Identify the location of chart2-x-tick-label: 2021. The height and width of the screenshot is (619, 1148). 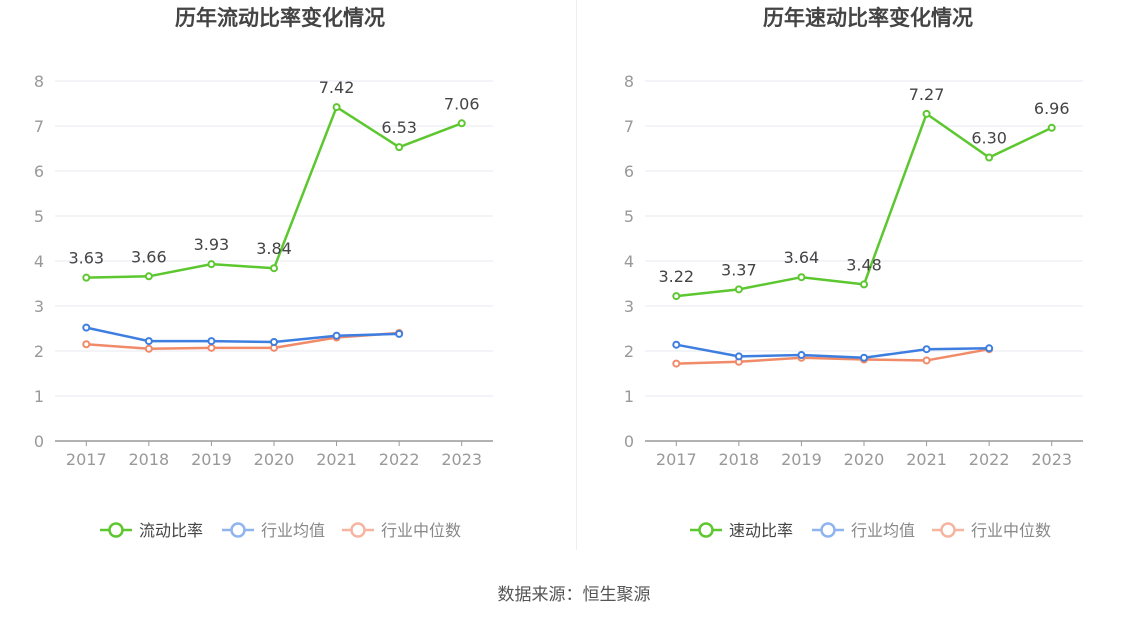
(926, 459).